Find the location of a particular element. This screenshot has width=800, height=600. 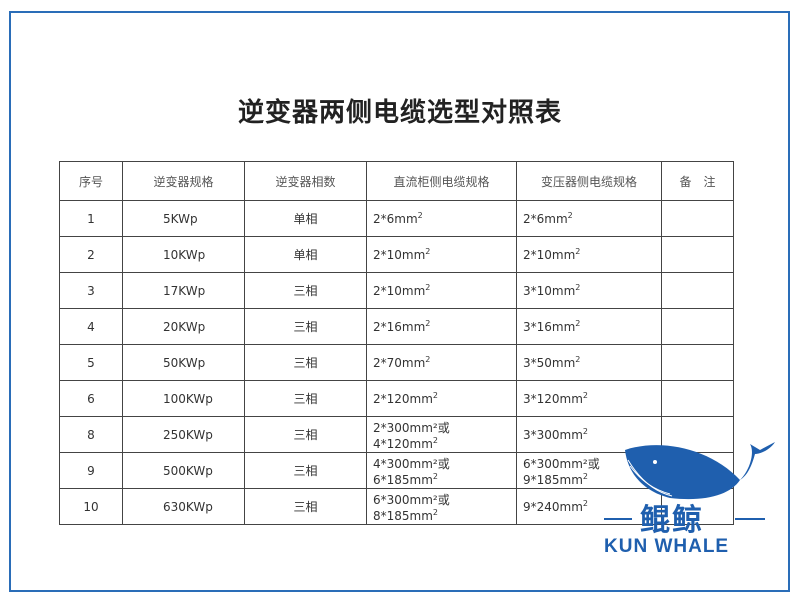

table-cell: 20KWp is located at coordinates (183, 326).